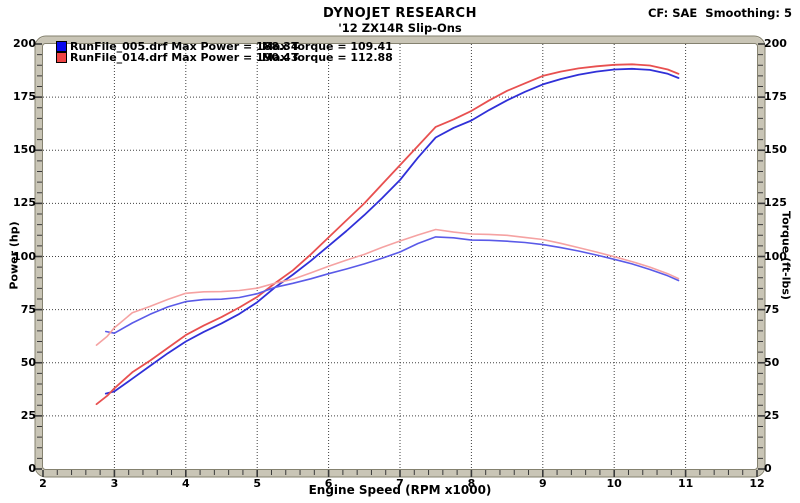 Image resolution: width=800 pixels, height=503 pixels. Describe the element at coordinates (768, 468) in the screenshot. I see `torque-tick-label: 0` at that location.